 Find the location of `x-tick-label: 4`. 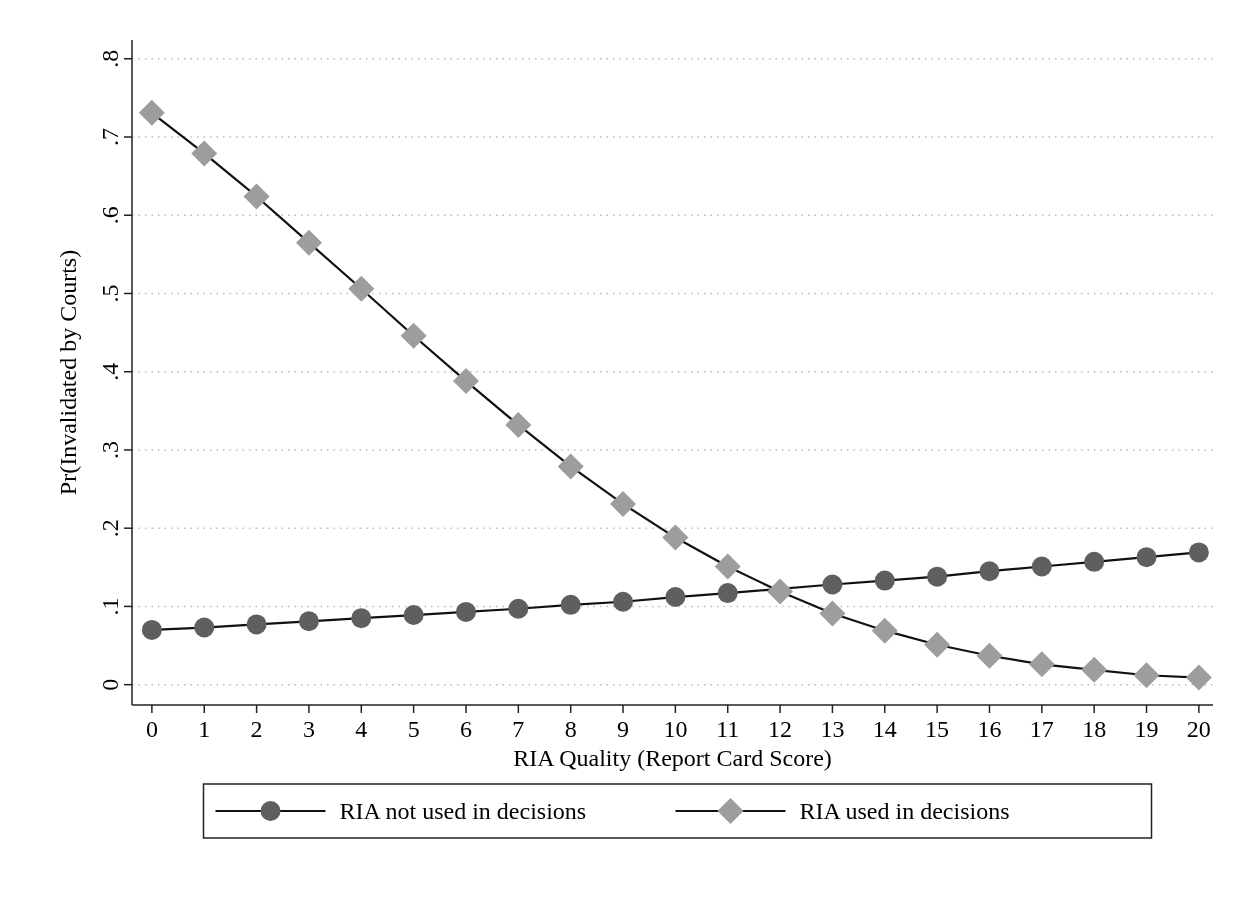

x-tick-label: 4 is located at coordinates (361, 729).